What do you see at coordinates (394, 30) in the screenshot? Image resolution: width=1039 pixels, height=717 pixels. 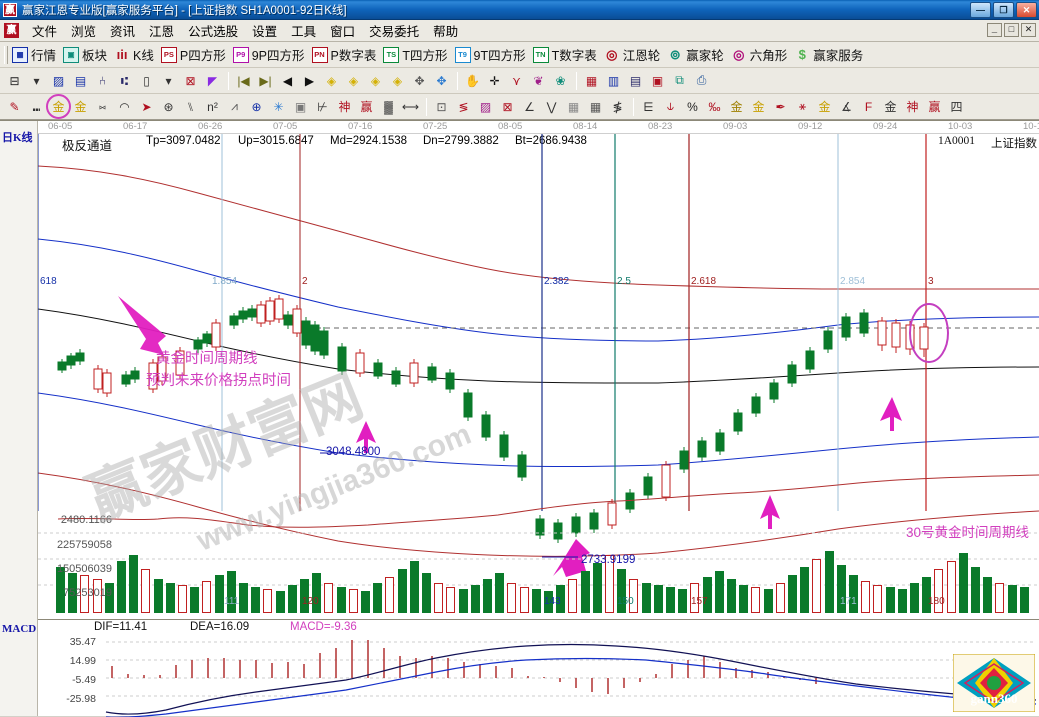 I see `menu-trade-order: 交易委托` at bounding box center [394, 30].